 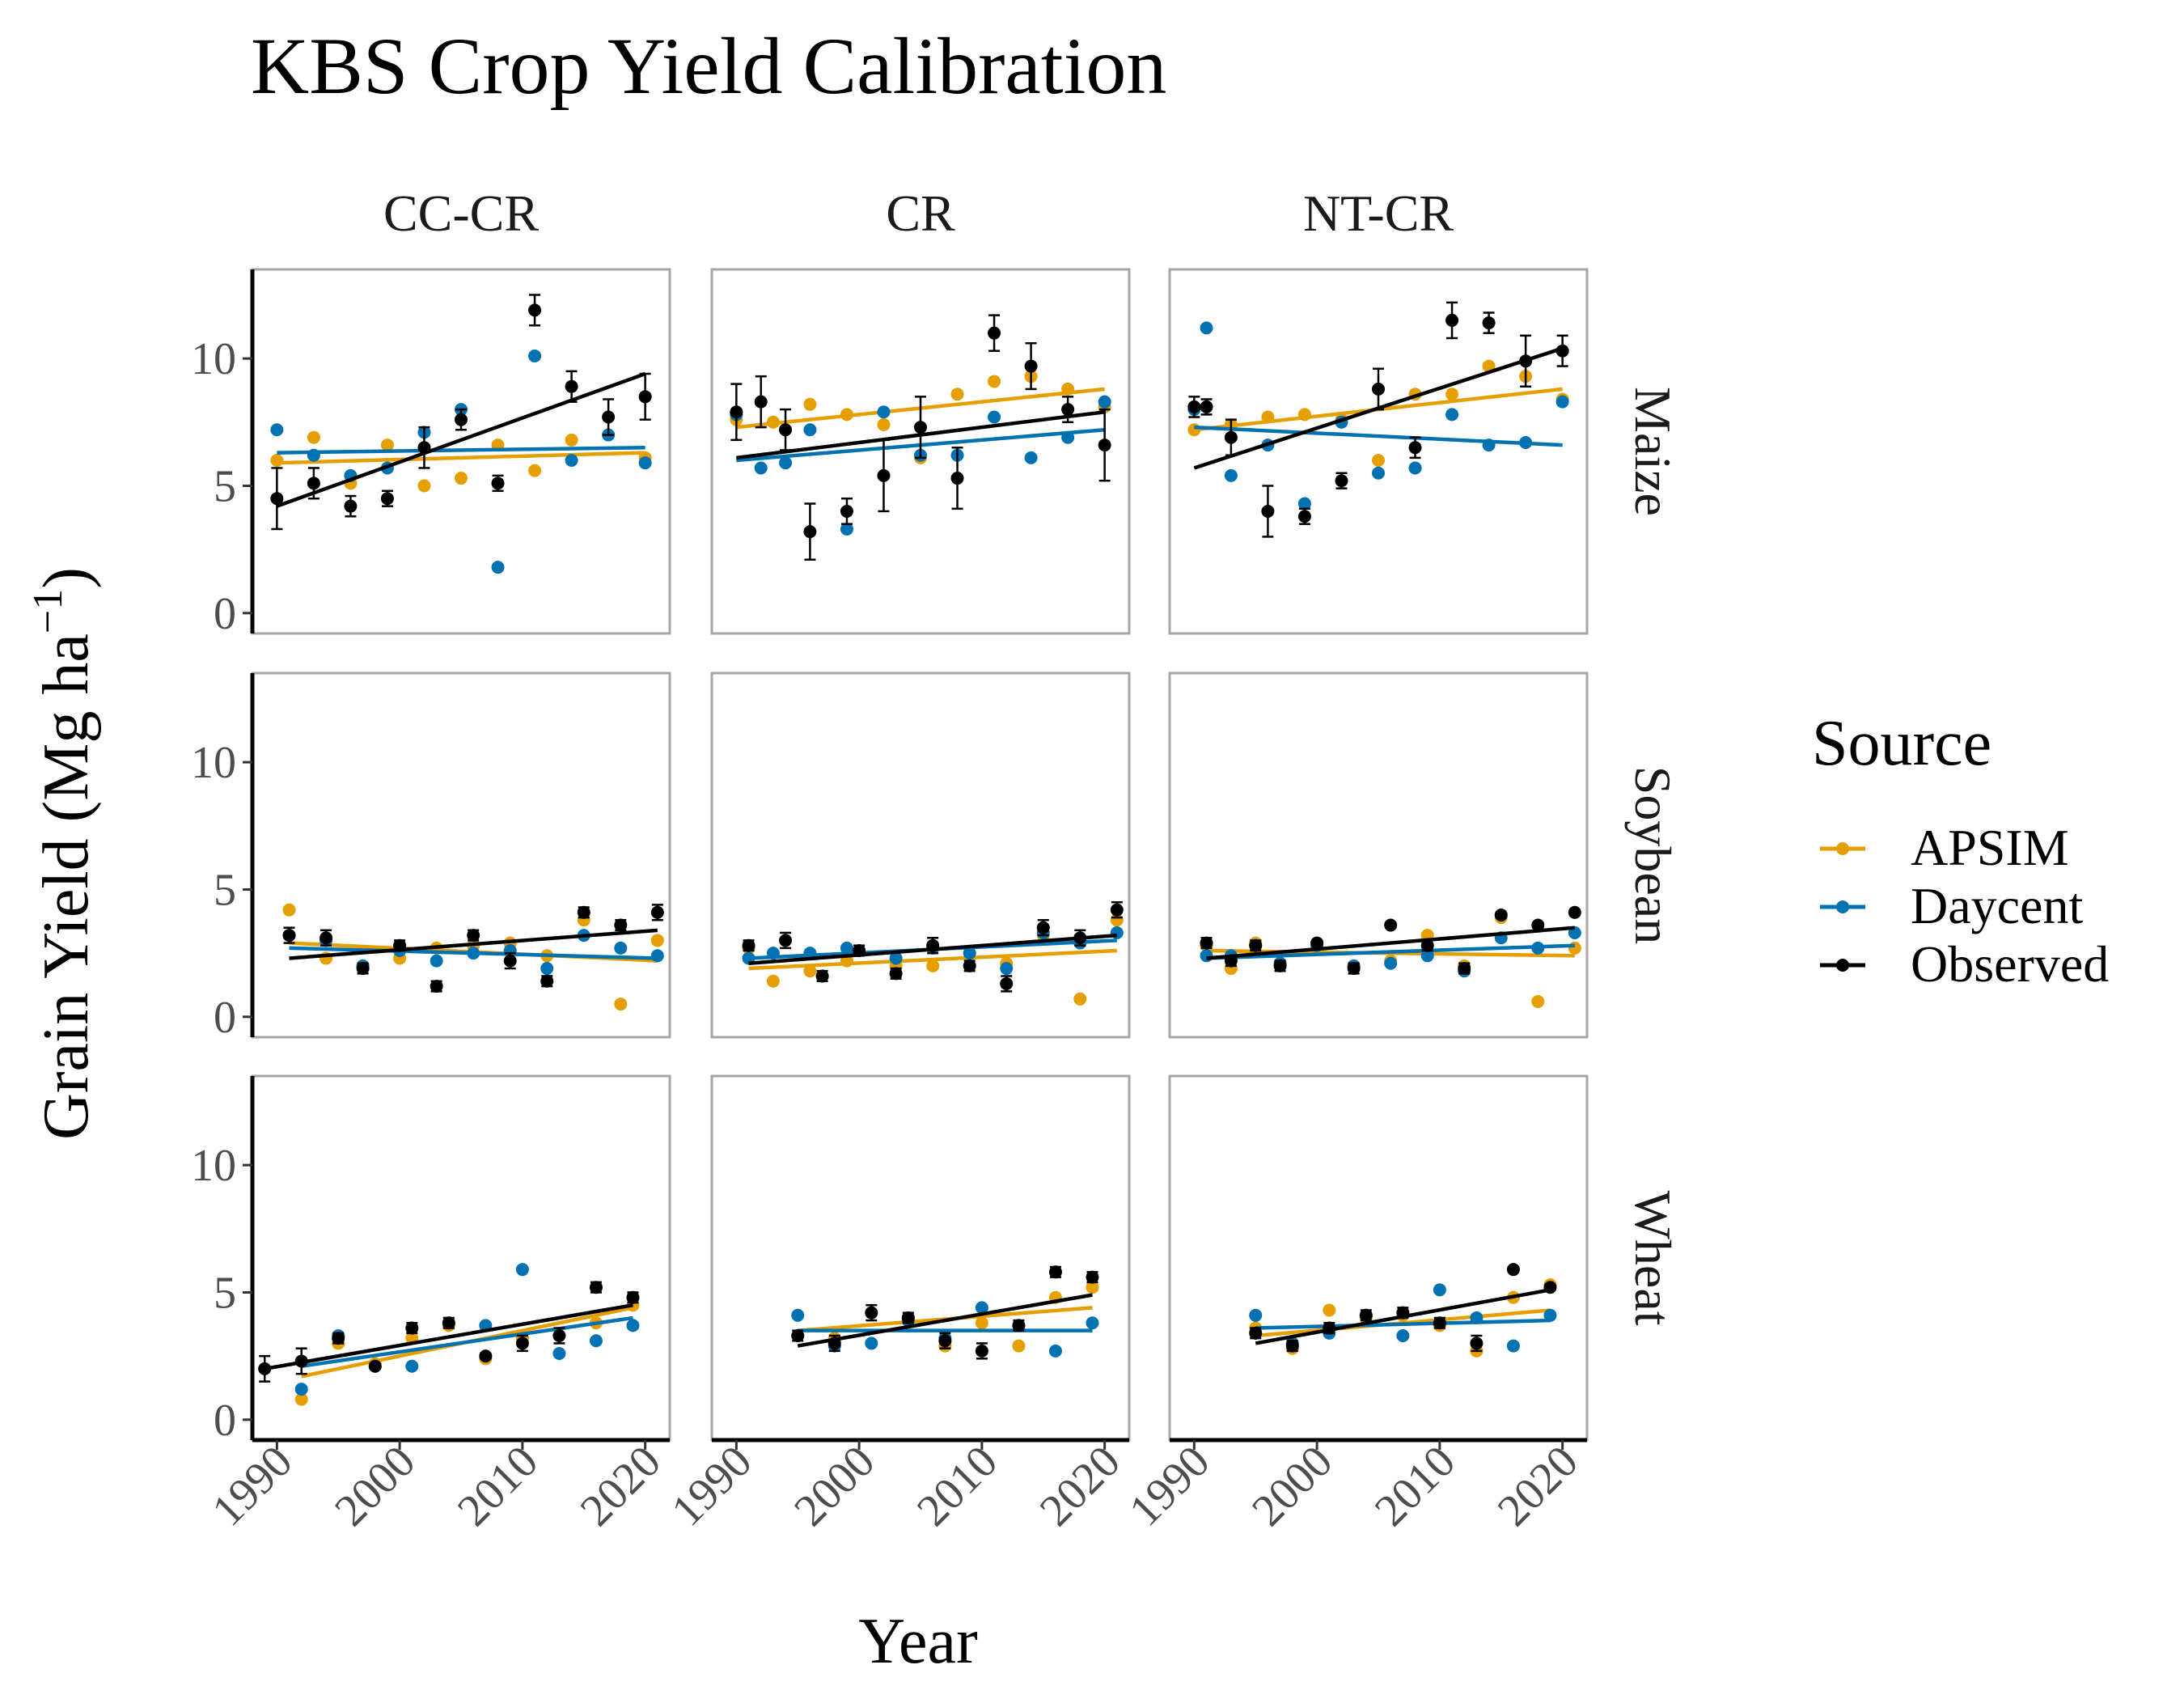 I want to click on y-axis-label-main: Grain Yield (Mg ha, so click(x=66, y=886).